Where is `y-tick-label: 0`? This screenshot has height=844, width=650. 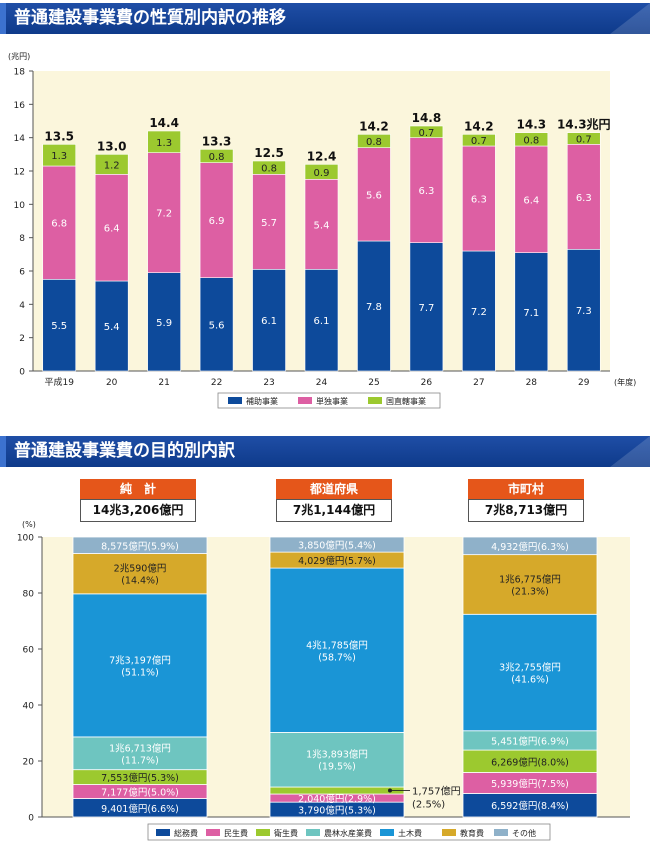
y-tick-label: 0 is located at coordinates (31, 819).